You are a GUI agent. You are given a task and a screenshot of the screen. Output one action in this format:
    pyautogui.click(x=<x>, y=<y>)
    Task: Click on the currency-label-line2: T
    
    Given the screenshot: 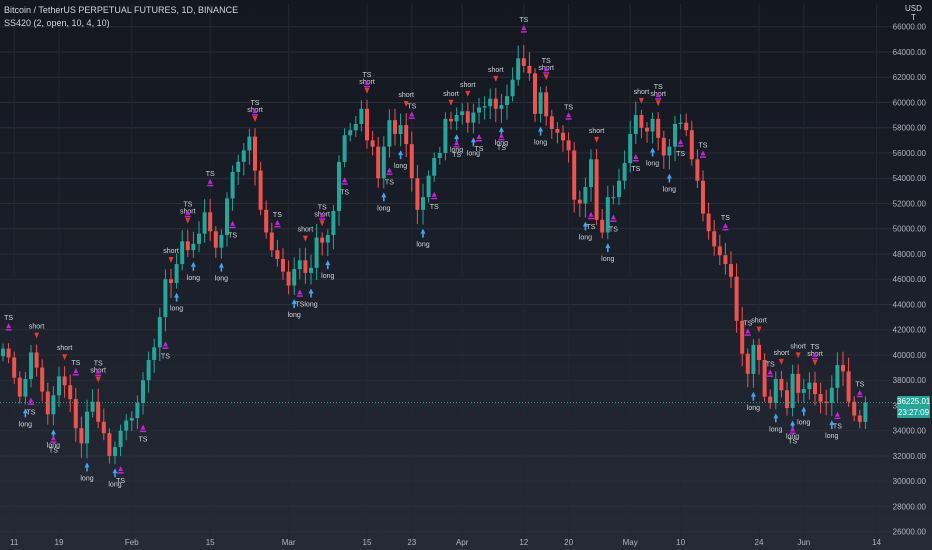 What is the action you would take?
    pyautogui.click(x=913, y=17)
    